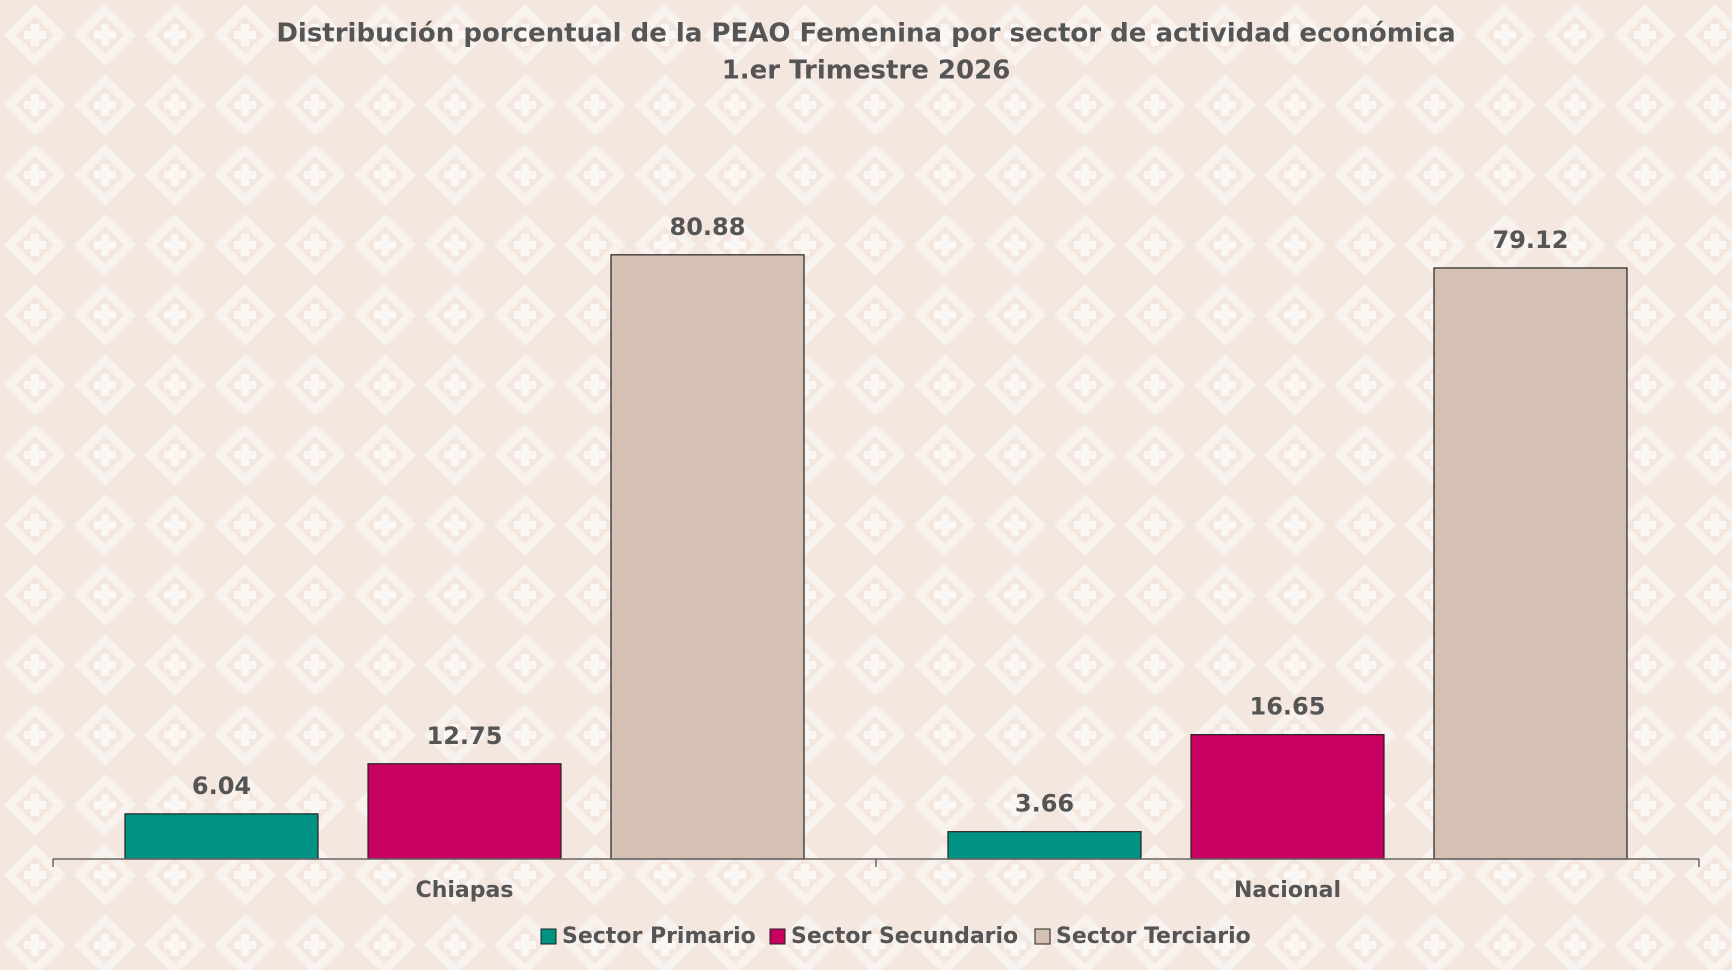 This screenshot has width=1732, height=974. I want to click on legend-label: Sector Secundario, so click(904, 936).